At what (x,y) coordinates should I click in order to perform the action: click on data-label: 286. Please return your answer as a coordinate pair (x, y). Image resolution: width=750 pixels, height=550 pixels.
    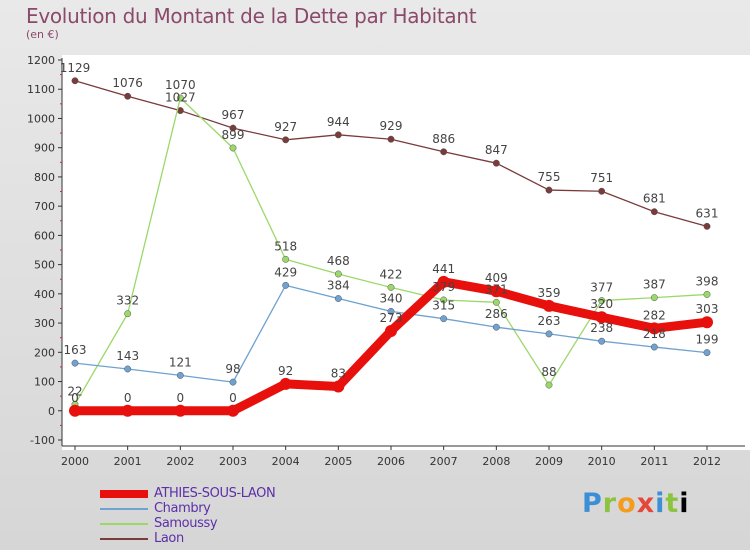
    Looking at the image, I should click on (496, 314).